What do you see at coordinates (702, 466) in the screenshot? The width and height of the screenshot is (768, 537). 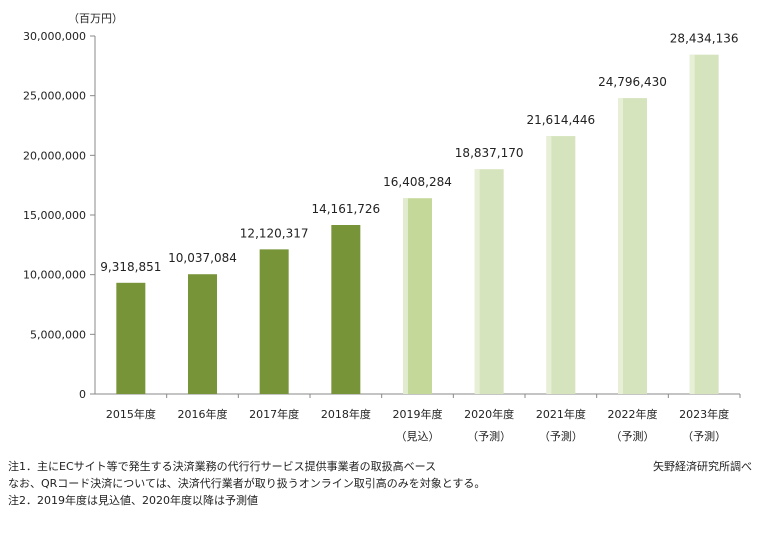 I see `source-credit: 矢野経済研究所調べ` at bounding box center [702, 466].